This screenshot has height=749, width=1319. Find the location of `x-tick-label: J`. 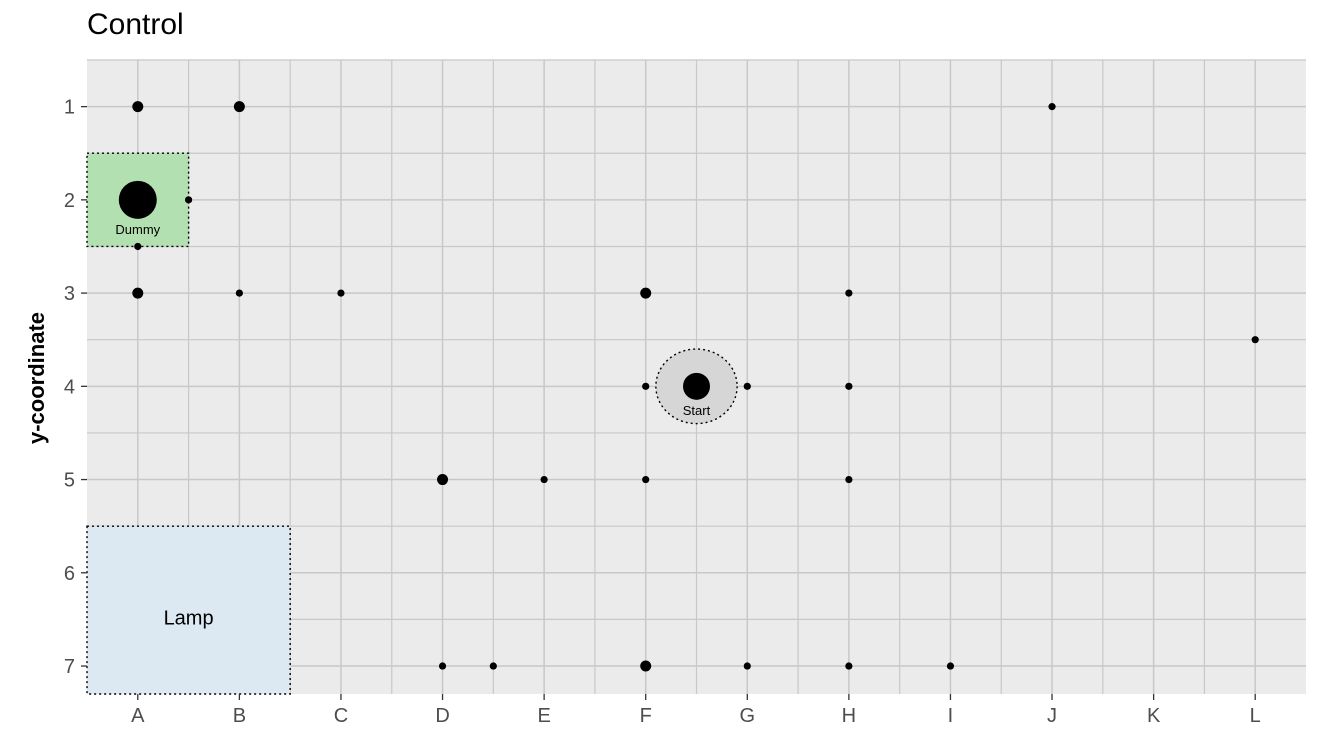

x-tick-label: J is located at coordinates (1052, 716).